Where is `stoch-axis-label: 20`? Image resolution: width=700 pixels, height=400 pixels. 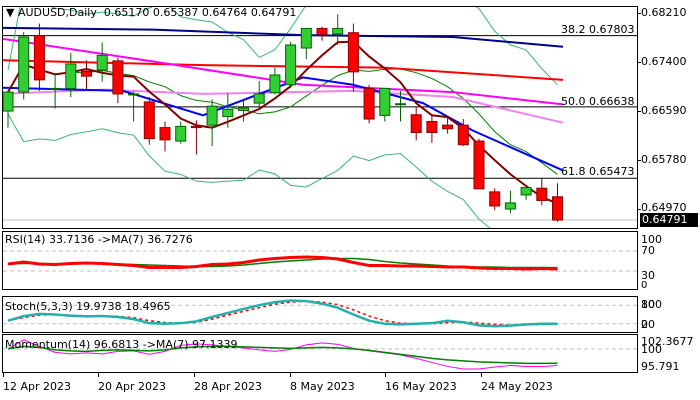 stoch-axis-label: 20 is located at coordinates (648, 324).